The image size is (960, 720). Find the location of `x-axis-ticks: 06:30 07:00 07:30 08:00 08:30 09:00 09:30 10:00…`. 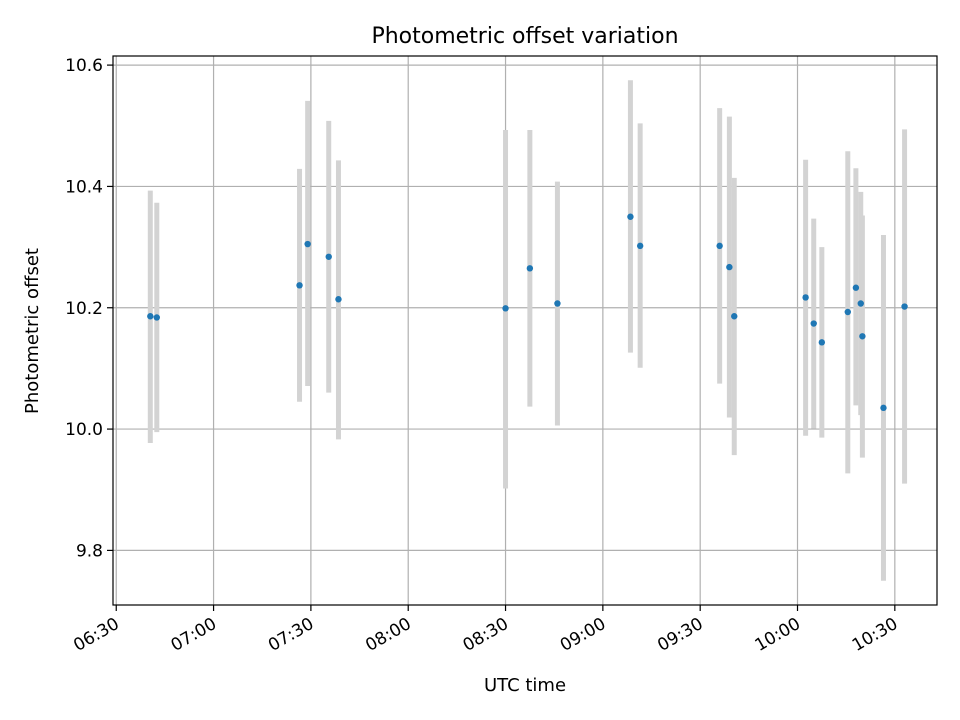

x-axis-ticks: 06:30 07:00 07:30 08:00 08:30 09:00 09:30 10:00… is located at coordinates (485, 630).